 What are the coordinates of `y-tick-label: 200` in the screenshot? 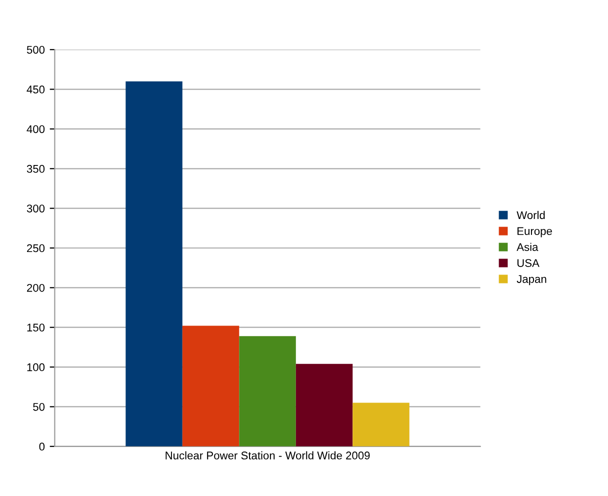 It's located at (36, 288).